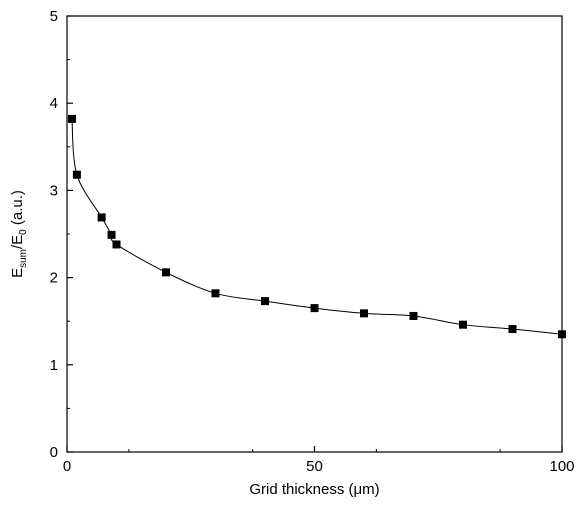 Image resolution: width=582 pixels, height=510 pixels. Describe the element at coordinates (54, 452) in the screenshot. I see `y-tick-label: 0` at that location.